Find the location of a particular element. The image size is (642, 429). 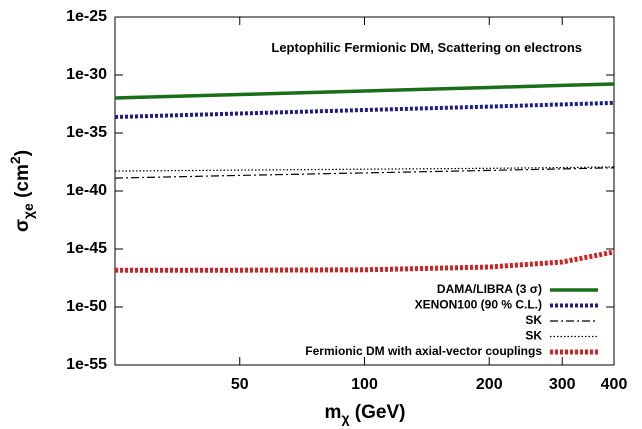

legend-label: Fermionic DM with axial-vector couplings is located at coordinates (423, 351).